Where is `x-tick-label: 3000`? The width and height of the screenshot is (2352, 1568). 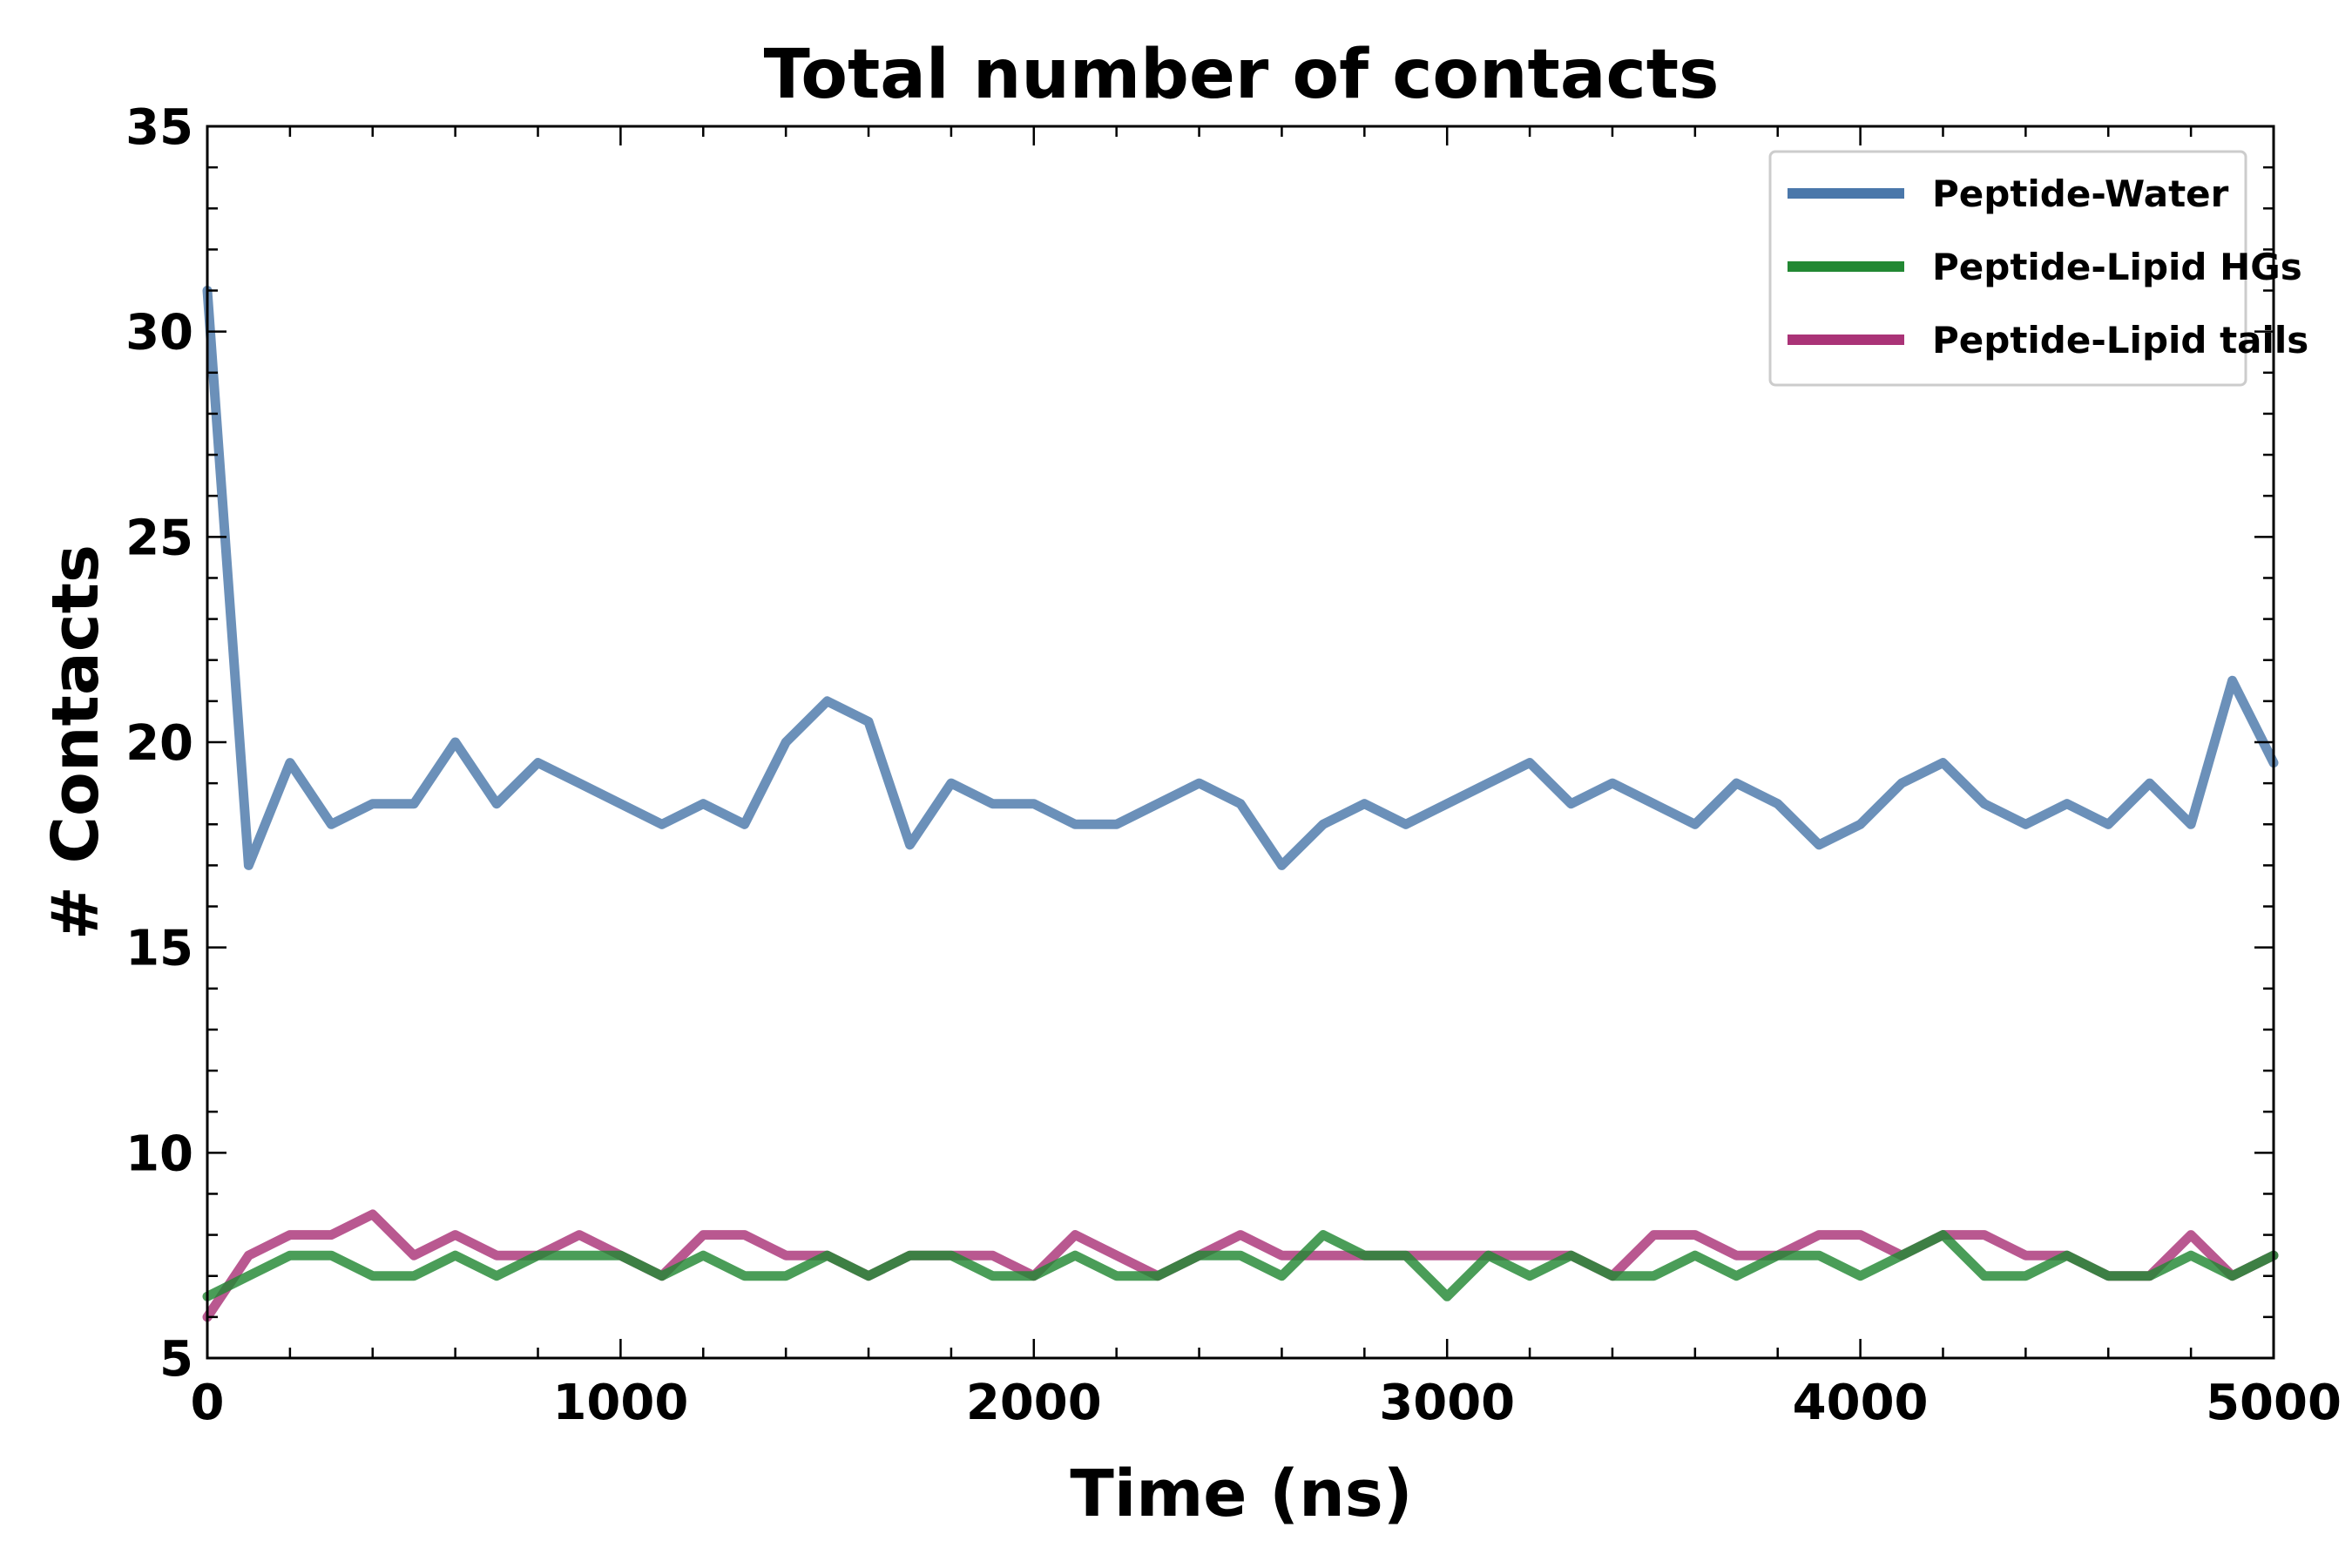
x-tick-label: 3000 is located at coordinates (1447, 1403).